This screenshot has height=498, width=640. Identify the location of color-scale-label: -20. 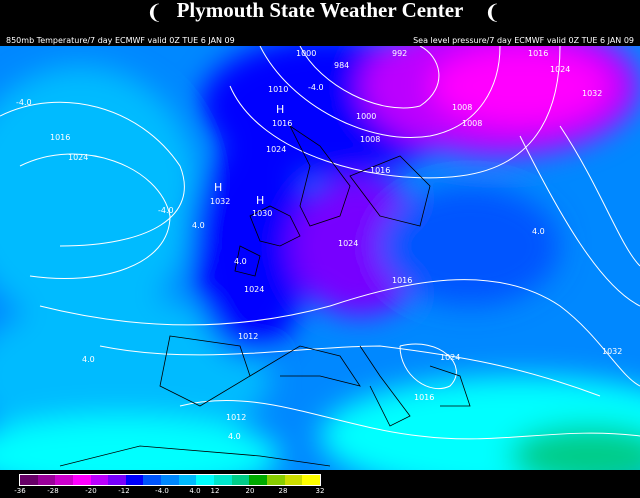
(91, 491).